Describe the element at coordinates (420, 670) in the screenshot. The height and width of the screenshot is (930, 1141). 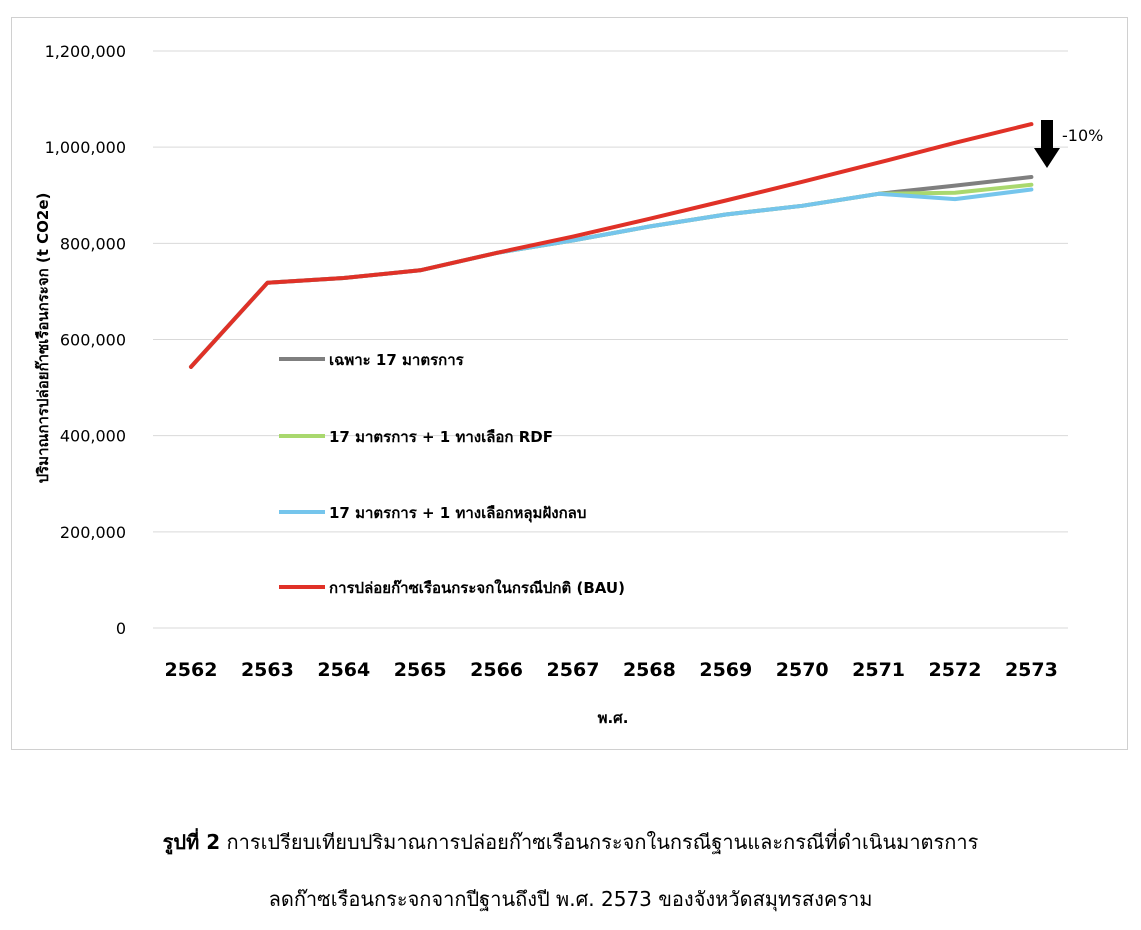
I see `x-tick-label: 2565` at that location.